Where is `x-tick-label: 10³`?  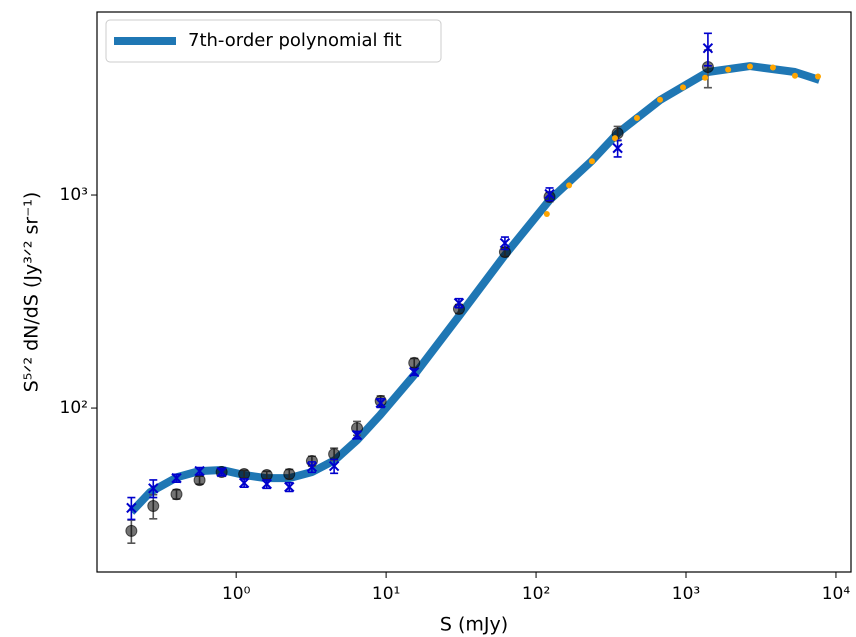 x-tick-label: 10³ is located at coordinates (686, 594).